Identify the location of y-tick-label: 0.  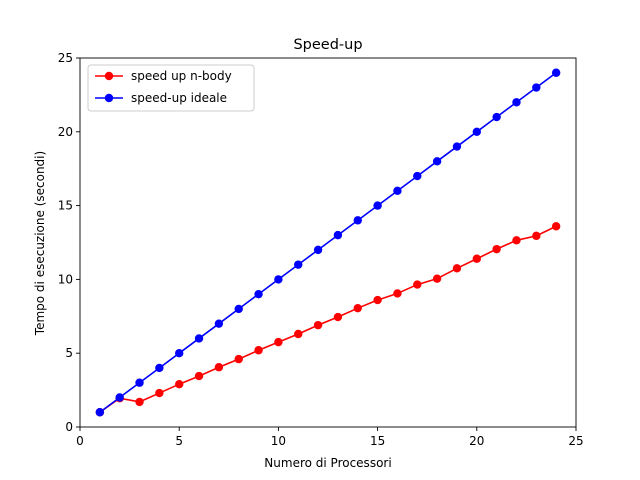
(69, 427).